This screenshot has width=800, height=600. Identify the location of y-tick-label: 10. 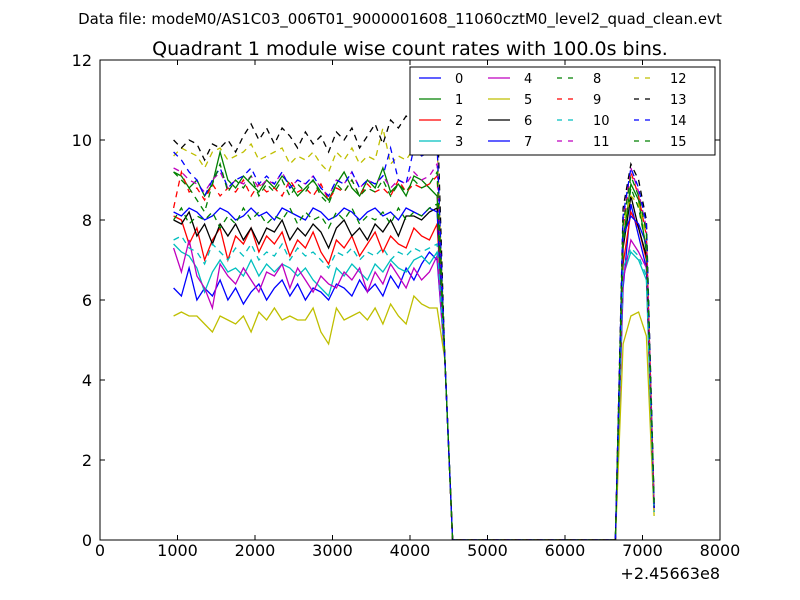
(82, 140).